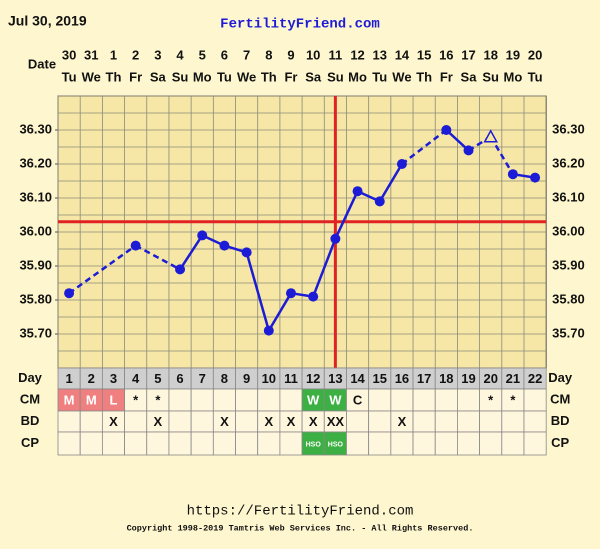 The height and width of the screenshot is (549, 600). What do you see at coordinates (158, 76) in the screenshot?
I see `x-weekday-label: Sa` at bounding box center [158, 76].